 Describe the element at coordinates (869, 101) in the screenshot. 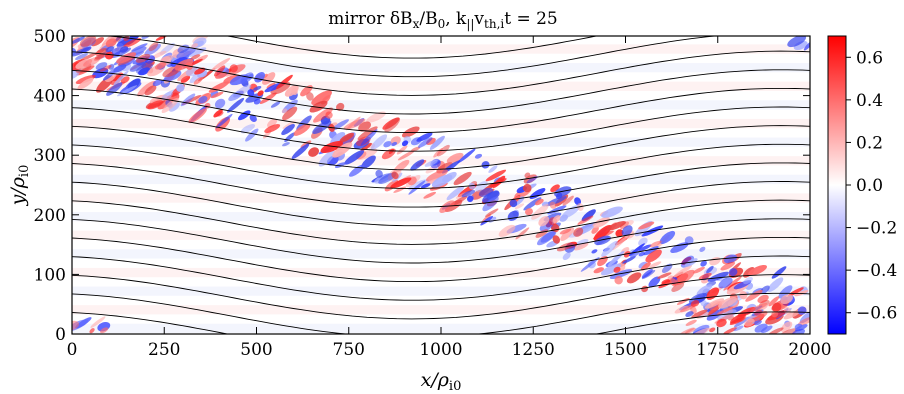

I see `colorbar-tick-label: 0.4` at that location.